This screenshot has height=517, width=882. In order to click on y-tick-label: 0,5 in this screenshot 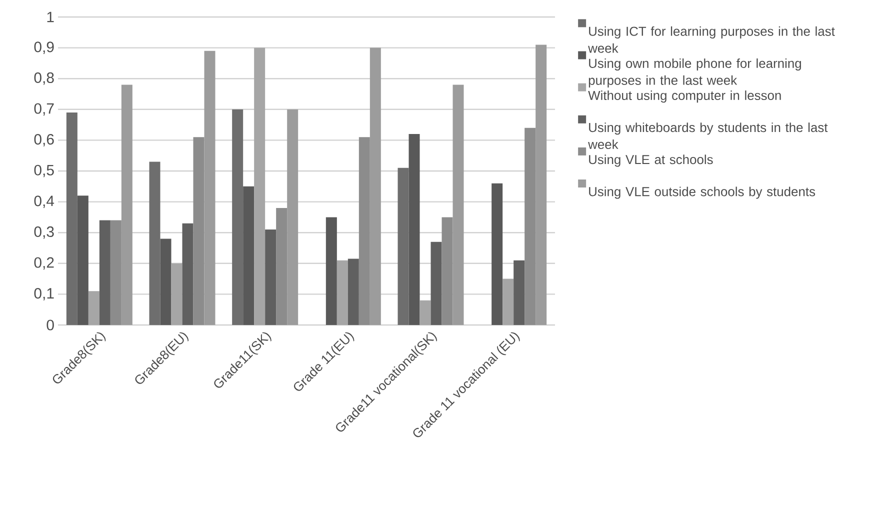, I will do `click(44, 171)`.